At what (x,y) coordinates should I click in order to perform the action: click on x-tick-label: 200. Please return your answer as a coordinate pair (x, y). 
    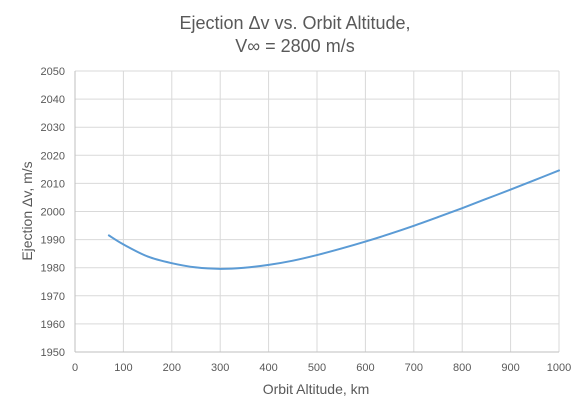
    Looking at the image, I should click on (172, 368).